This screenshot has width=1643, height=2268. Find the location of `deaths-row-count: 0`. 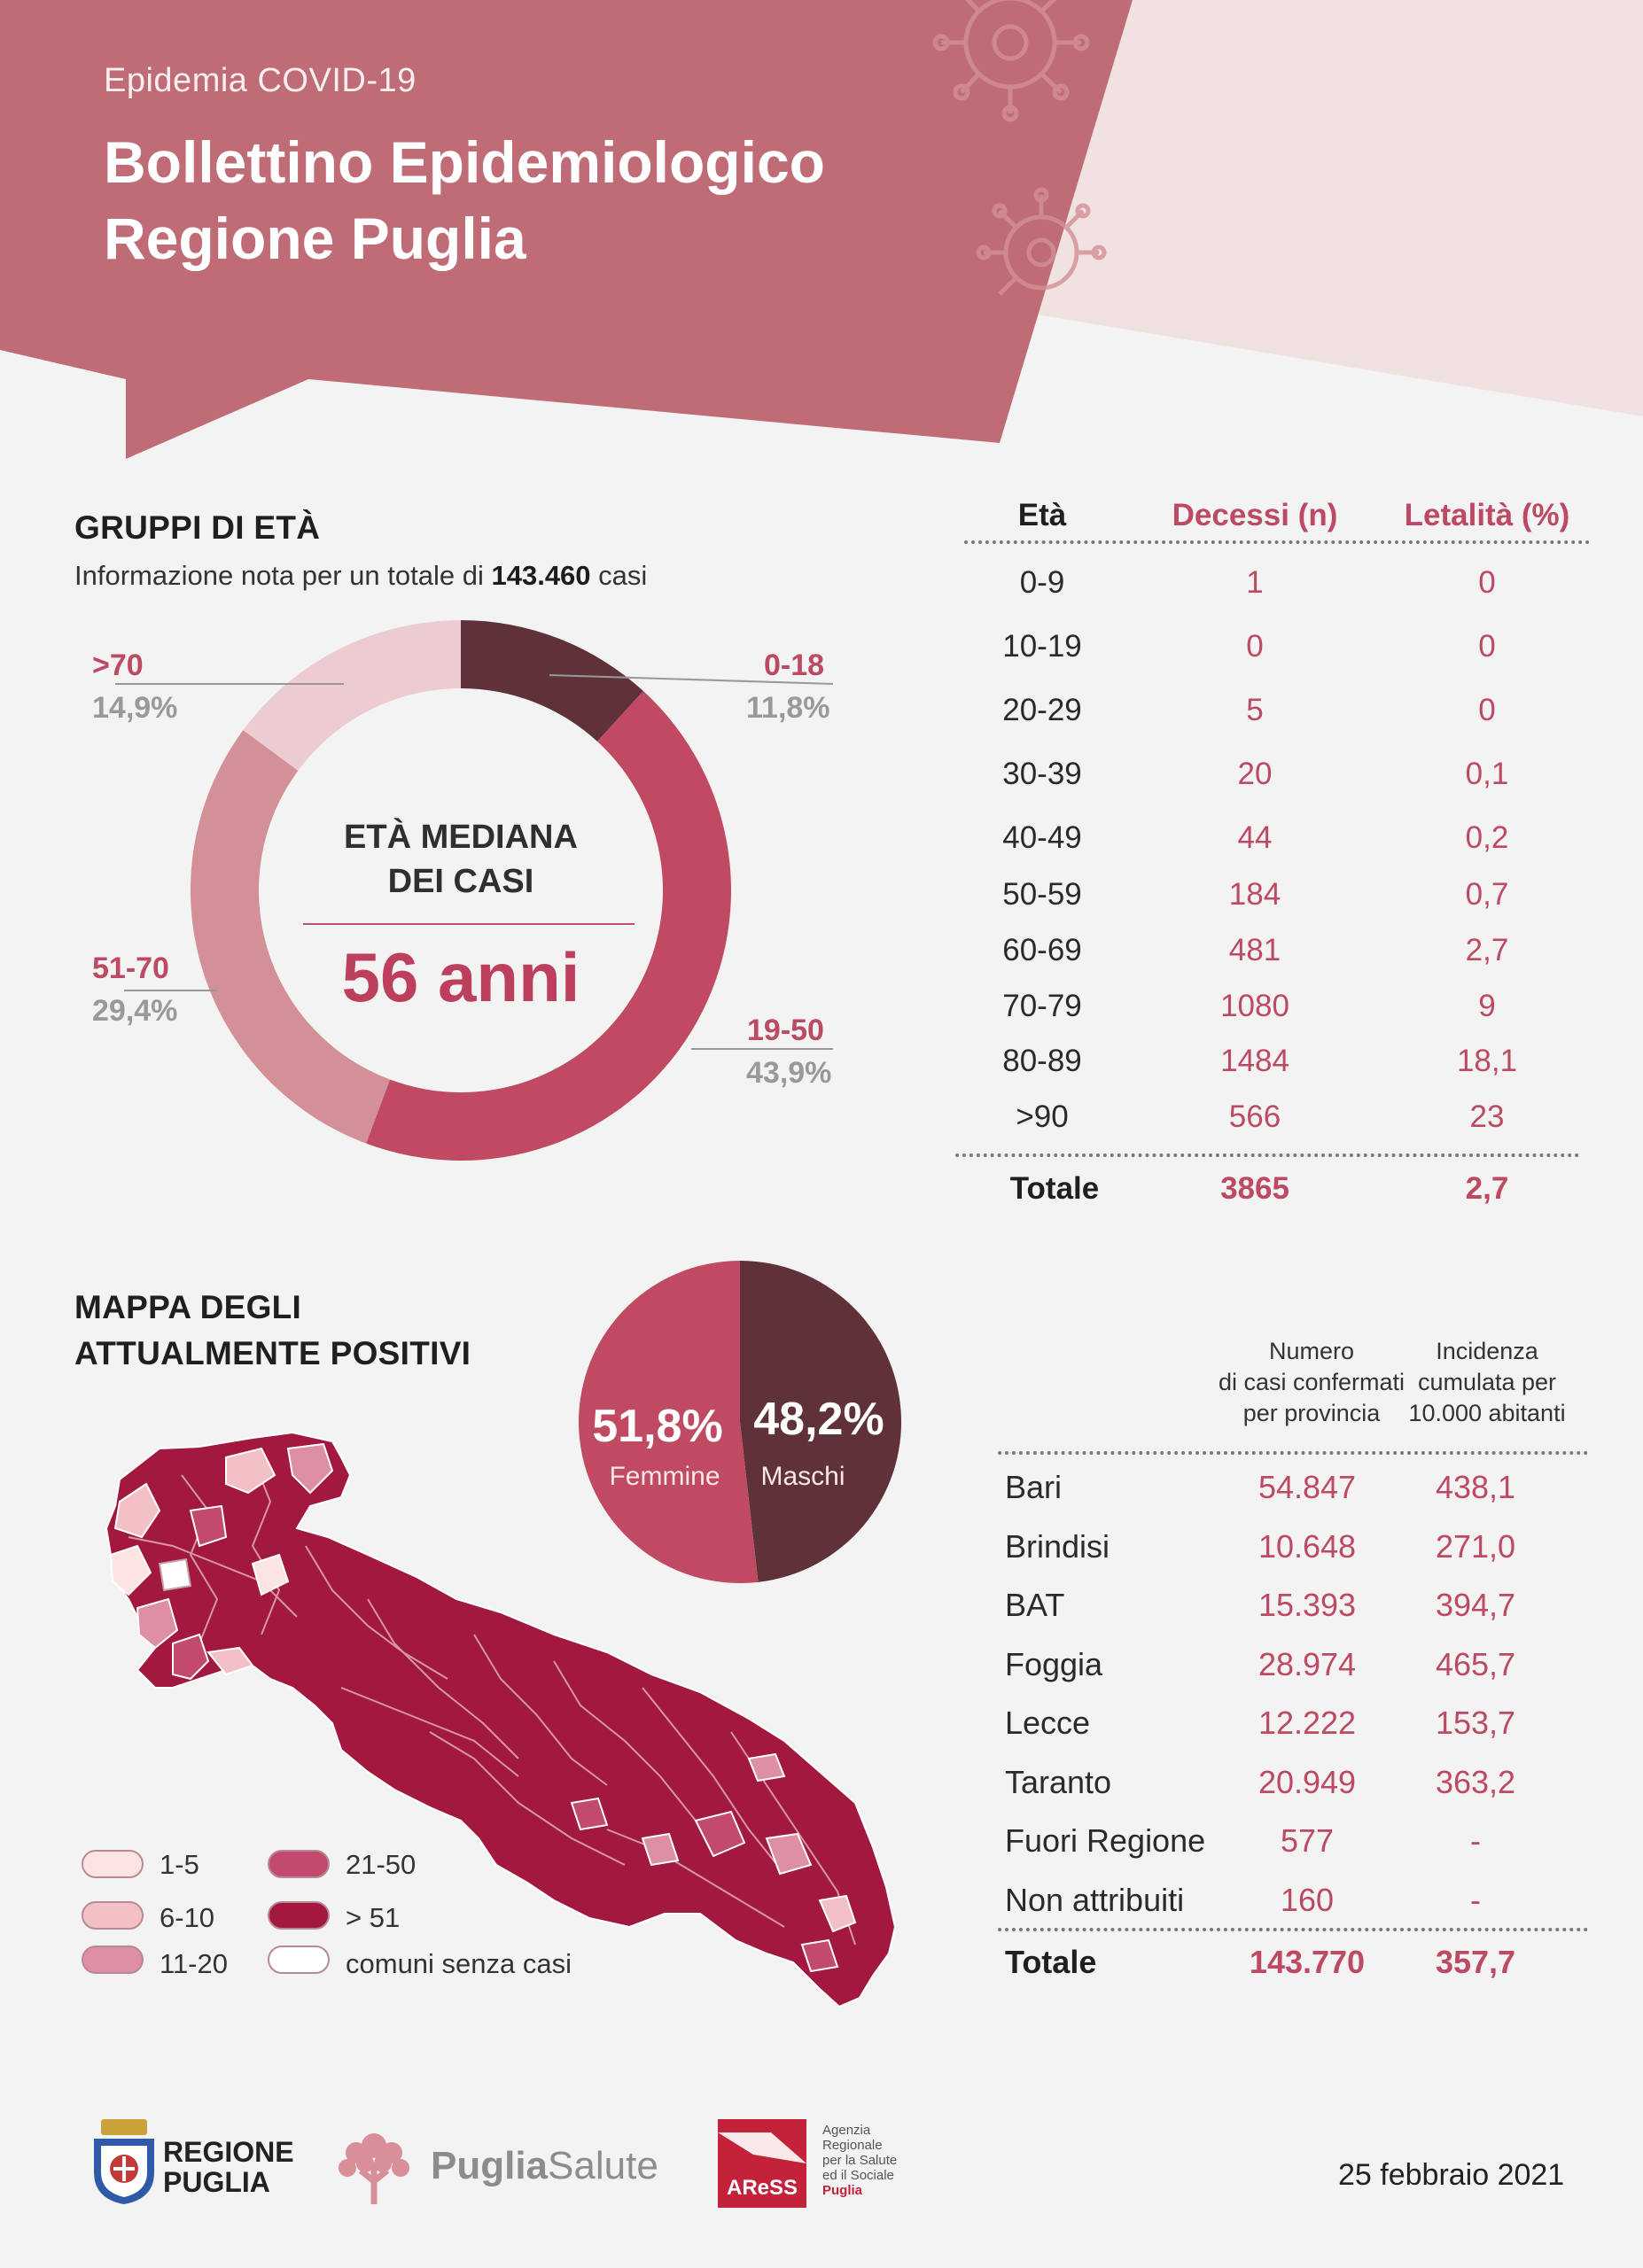

deaths-row-count: 0 is located at coordinates (1255, 646).